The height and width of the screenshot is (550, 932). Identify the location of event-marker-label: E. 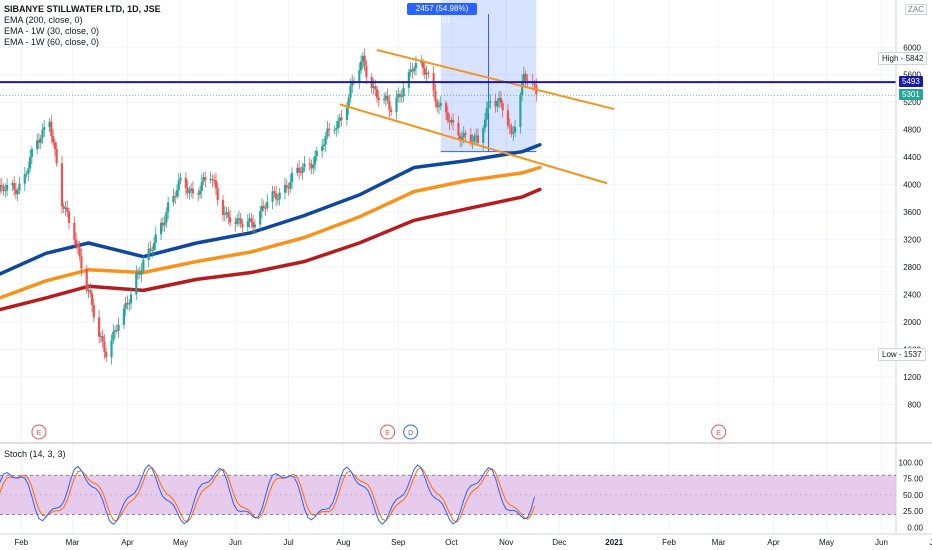
(39, 433).